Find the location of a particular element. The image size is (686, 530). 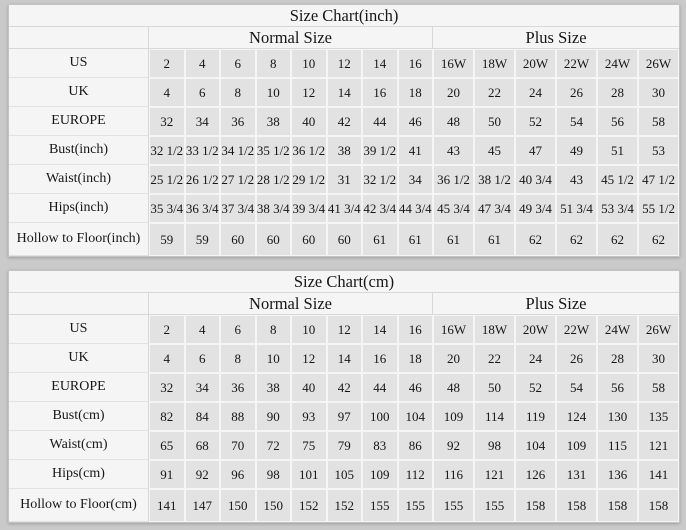

size-cell: 56 is located at coordinates (617, 121).